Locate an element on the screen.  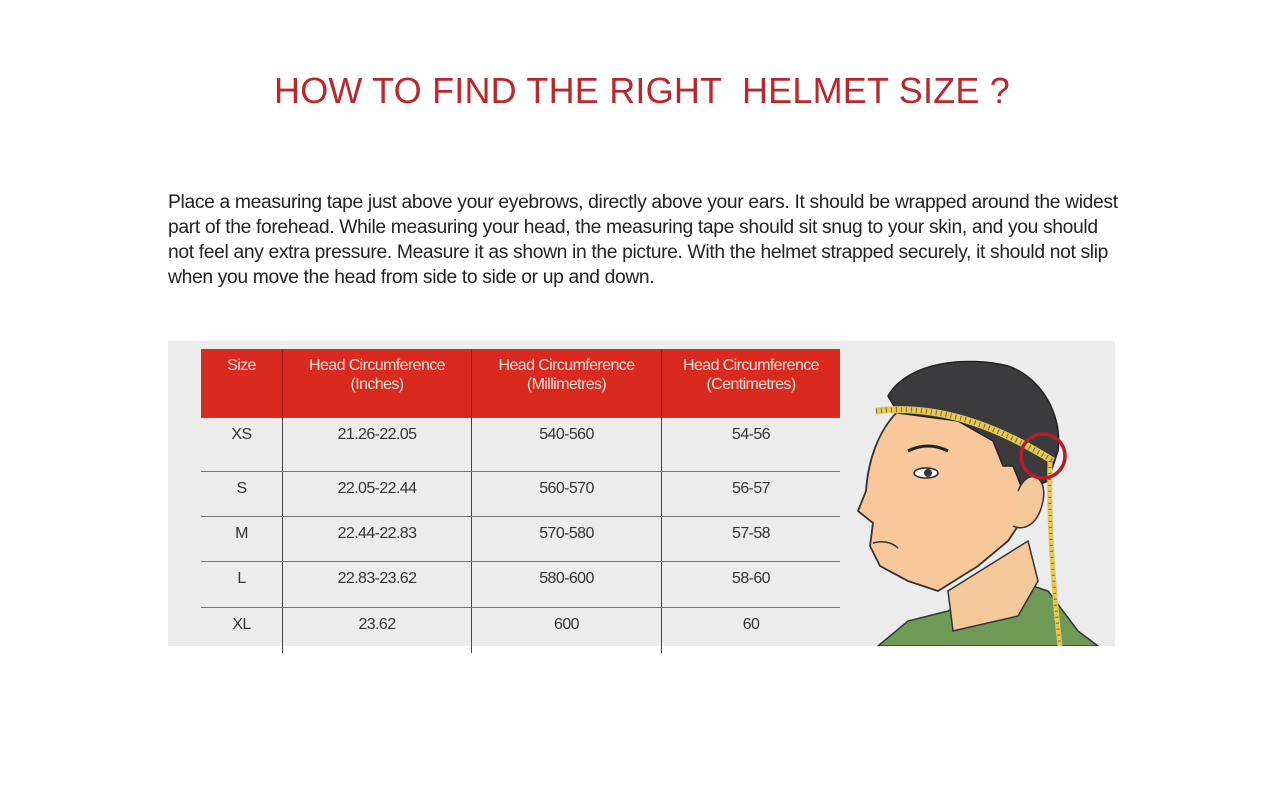
header-label: Size is located at coordinates (241, 365).